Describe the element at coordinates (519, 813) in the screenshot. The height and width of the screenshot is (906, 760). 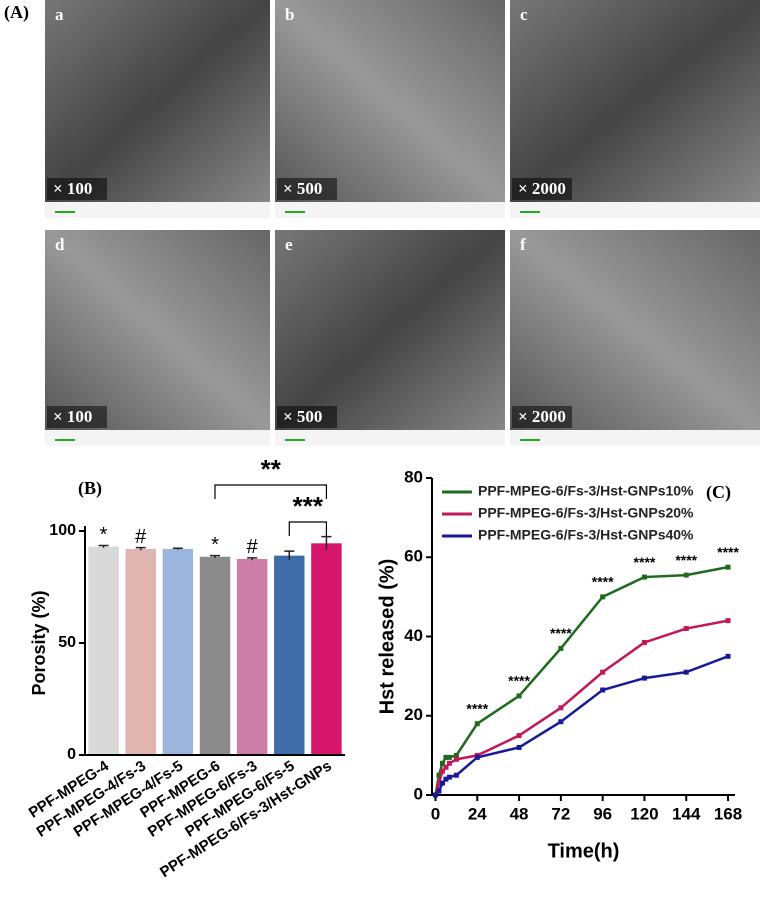
I see `x-tick-label: 48` at that location.